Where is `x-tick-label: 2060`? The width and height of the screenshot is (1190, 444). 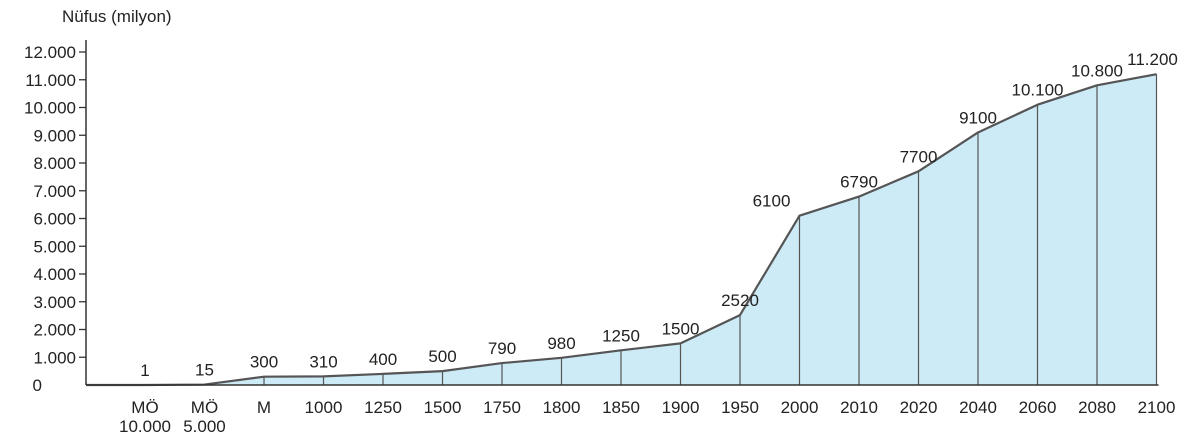
x-tick-label: 2060 is located at coordinates (1038, 407).